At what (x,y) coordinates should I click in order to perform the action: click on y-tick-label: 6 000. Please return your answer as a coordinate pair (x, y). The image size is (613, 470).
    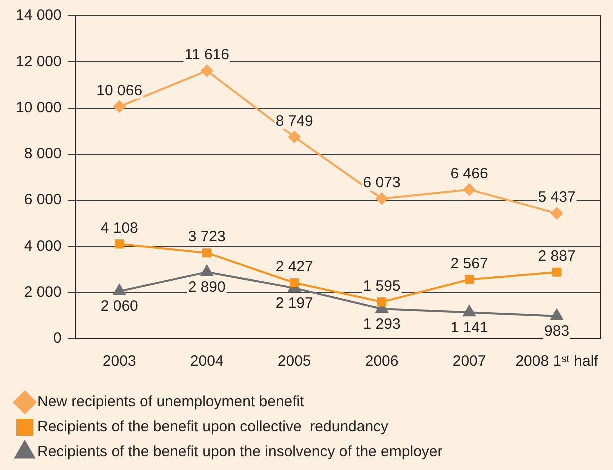
    Looking at the image, I should click on (43, 200).